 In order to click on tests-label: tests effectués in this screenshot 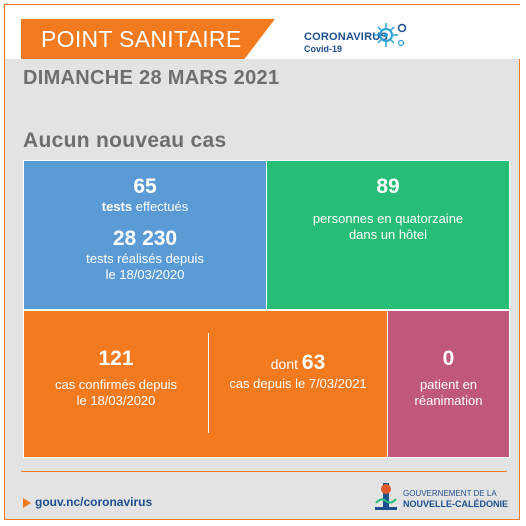, I will do `click(145, 207)`.